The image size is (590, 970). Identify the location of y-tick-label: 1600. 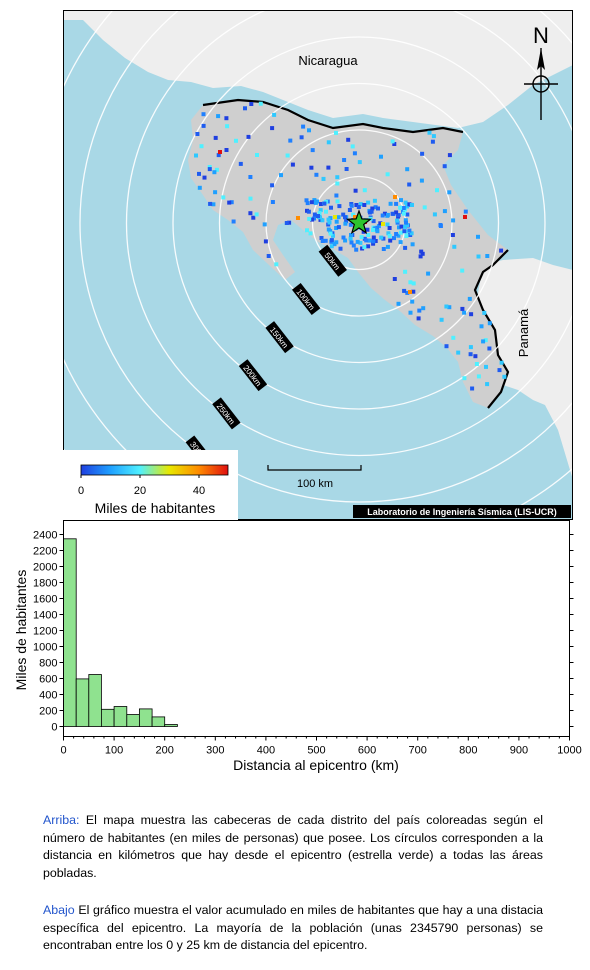
(45, 600).